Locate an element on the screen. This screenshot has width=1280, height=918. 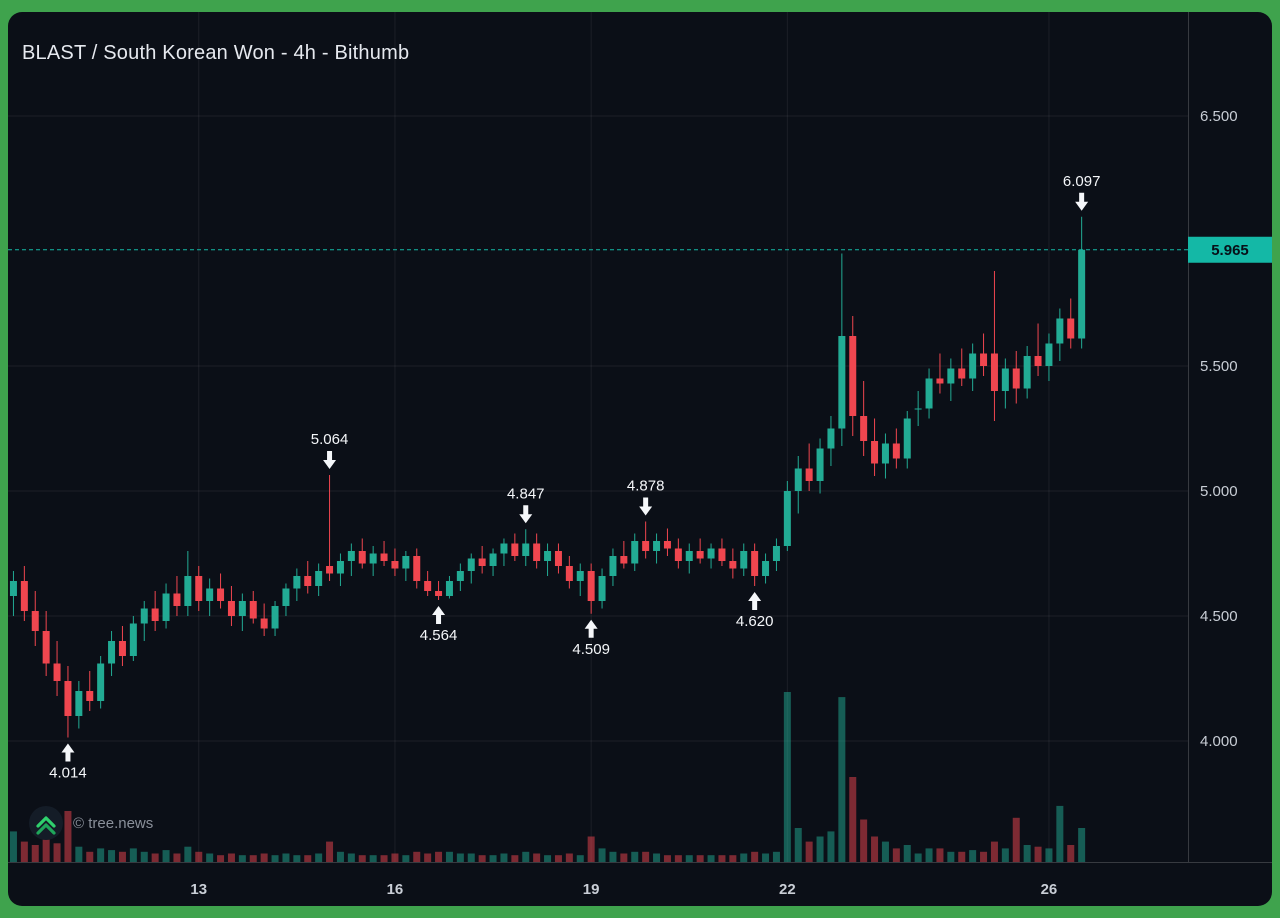
price-tick-label: 5.500 is located at coordinates (1219, 366).